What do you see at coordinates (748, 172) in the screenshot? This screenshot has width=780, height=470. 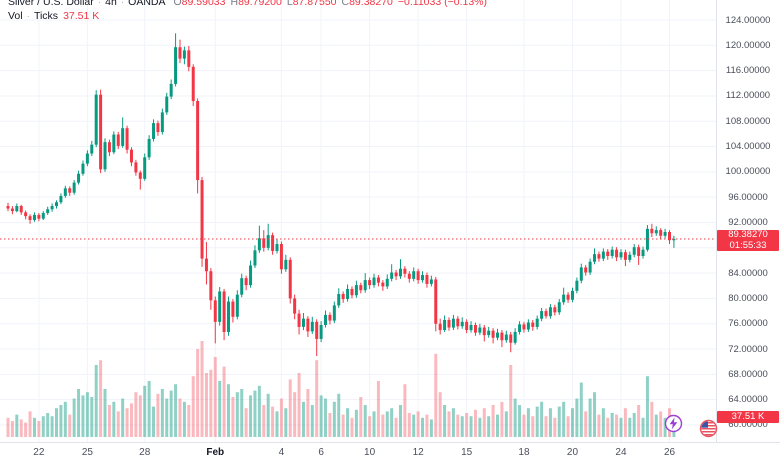 I see `price-tick-label: 100.00000` at bounding box center [748, 172].